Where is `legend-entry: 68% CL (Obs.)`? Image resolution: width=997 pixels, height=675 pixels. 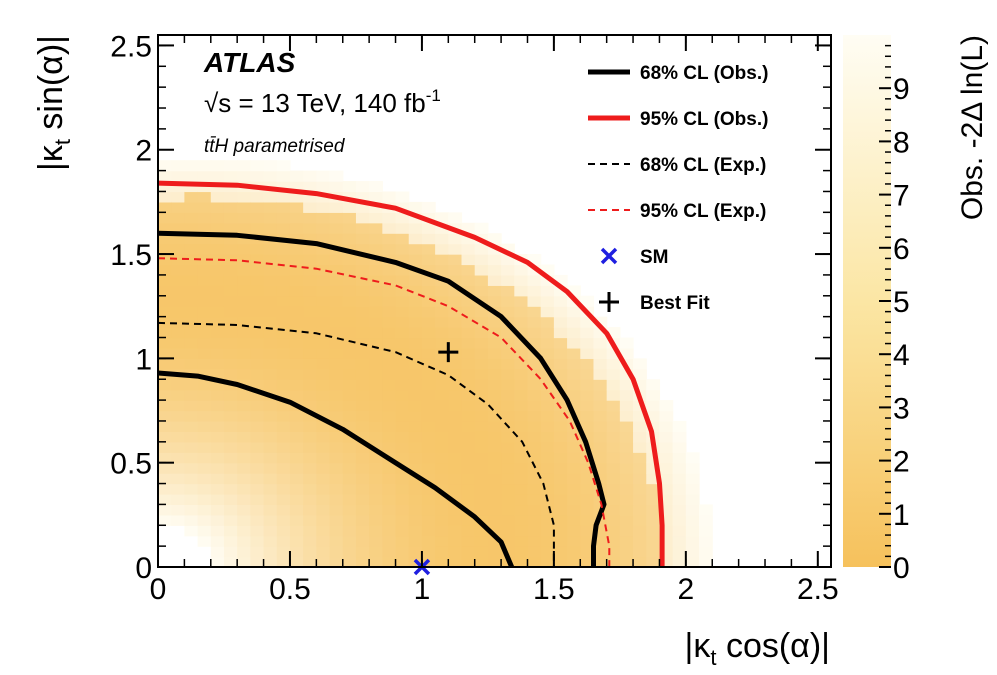
legend-entry: 68% CL (Obs.) is located at coordinates (678, 73).